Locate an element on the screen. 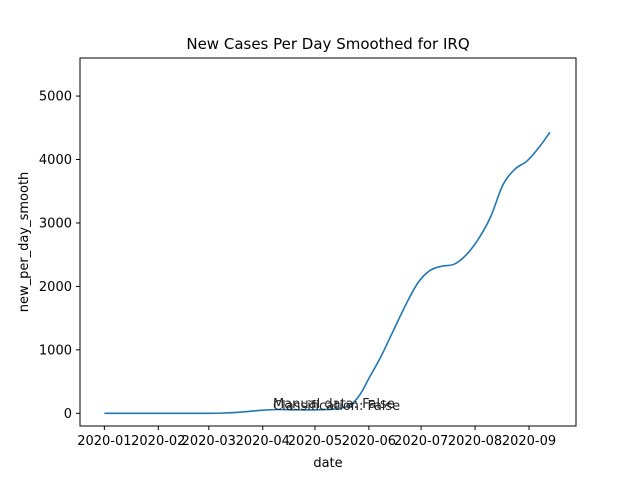 Image resolution: width=640 pixels, height=480 pixels. x-tick-label: 2020-03 is located at coordinates (209, 441).